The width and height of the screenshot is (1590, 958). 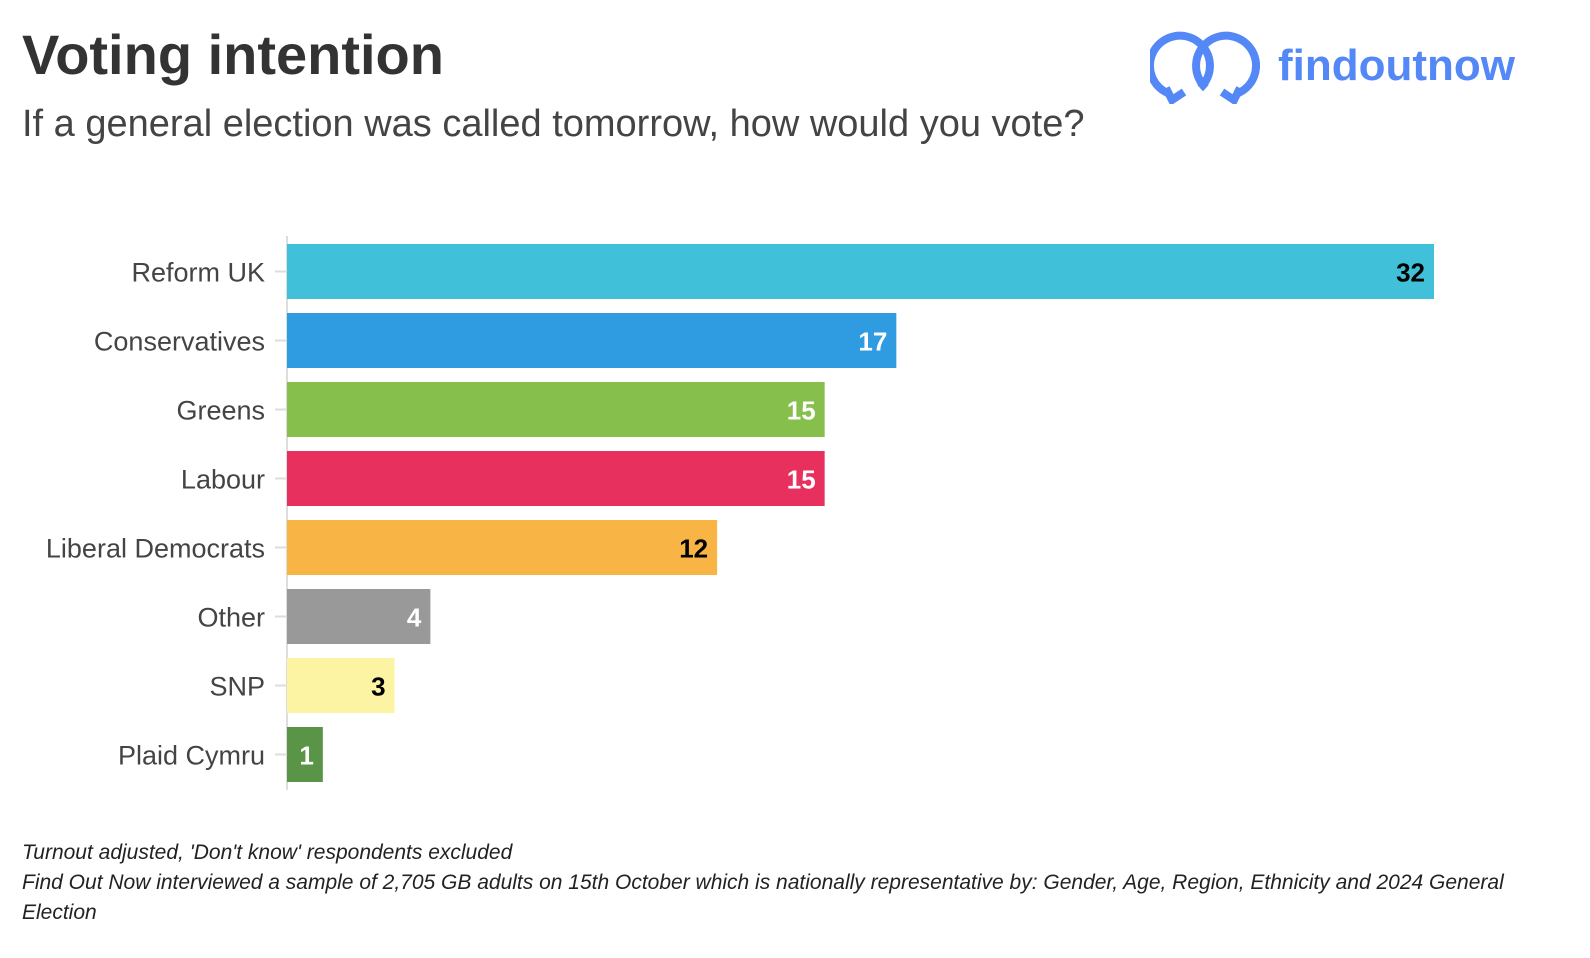 What do you see at coordinates (198, 273) in the screenshot?
I see `category-label: Reform UK` at bounding box center [198, 273].